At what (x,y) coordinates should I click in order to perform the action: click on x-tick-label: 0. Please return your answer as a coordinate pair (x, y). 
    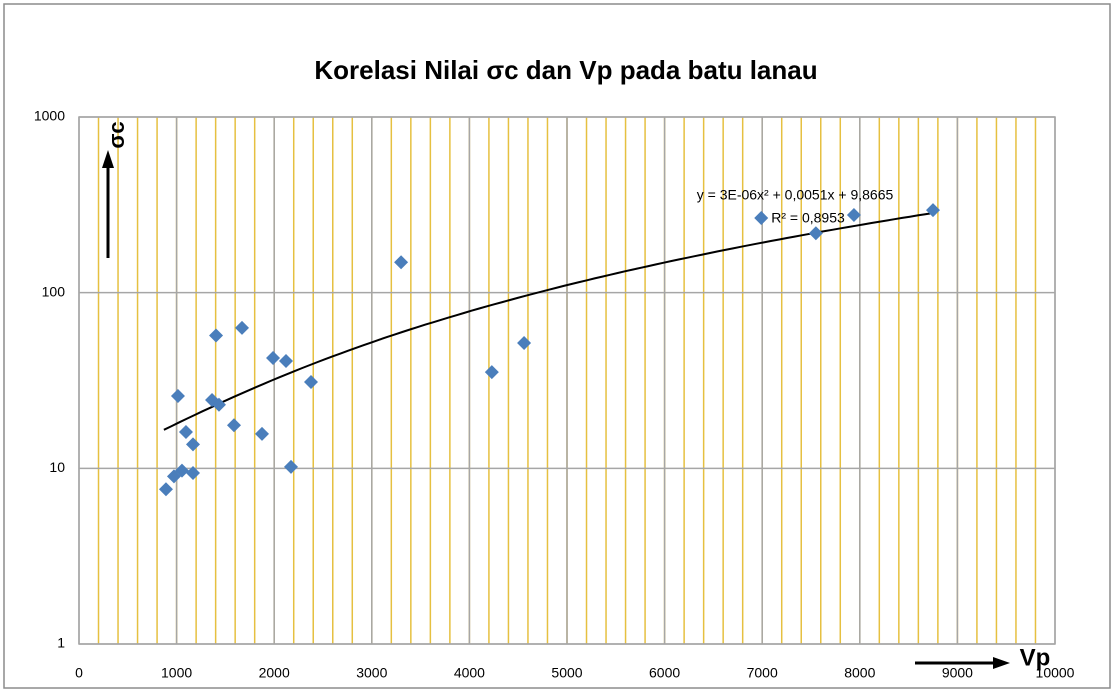
    Looking at the image, I should click on (79, 673).